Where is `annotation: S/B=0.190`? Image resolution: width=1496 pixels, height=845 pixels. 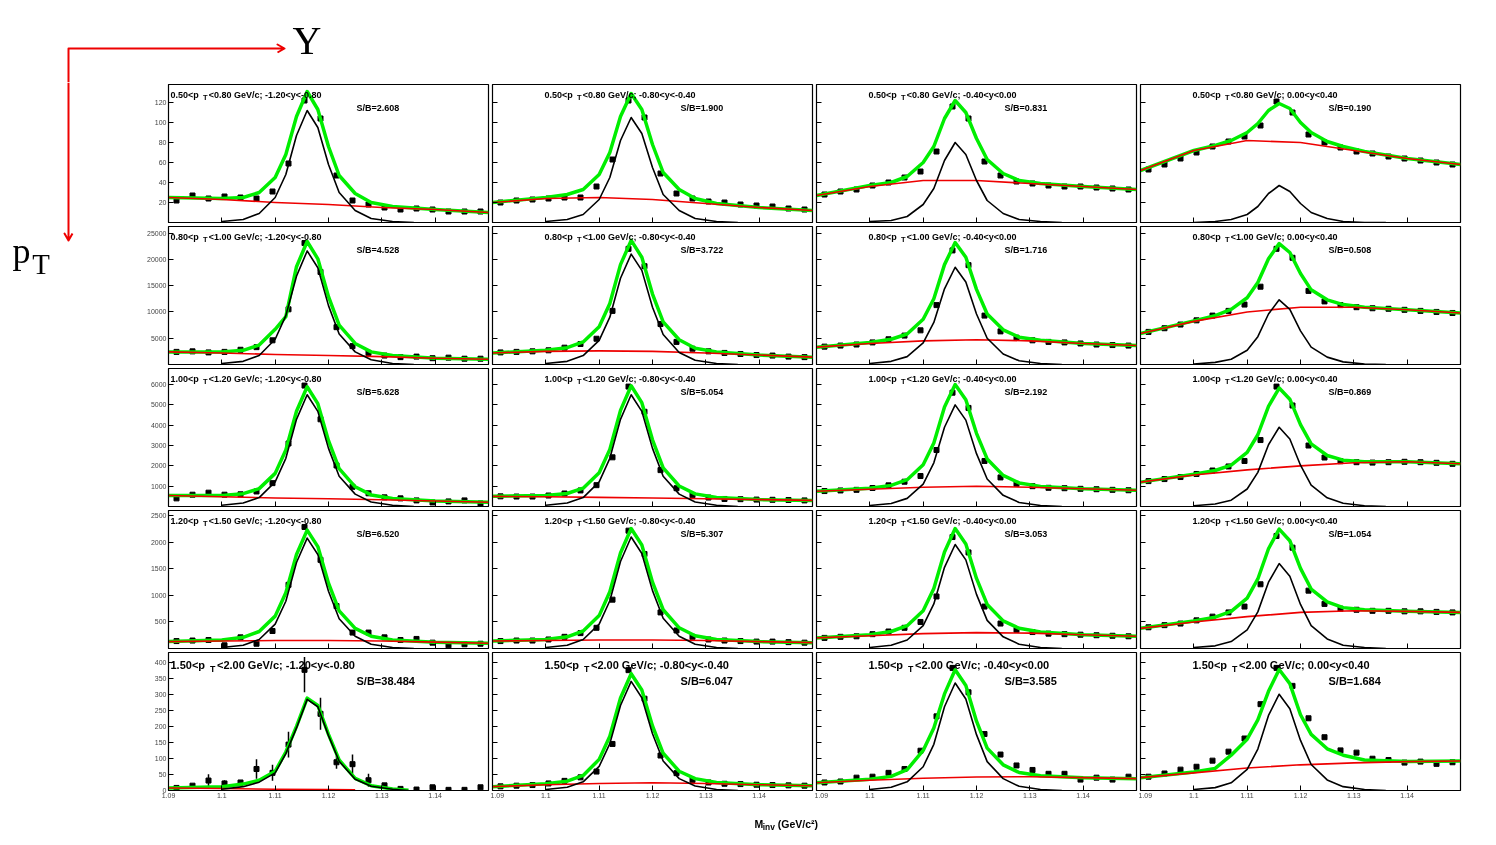 annotation: S/B=0.190 is located at coordinates (1350, 107).